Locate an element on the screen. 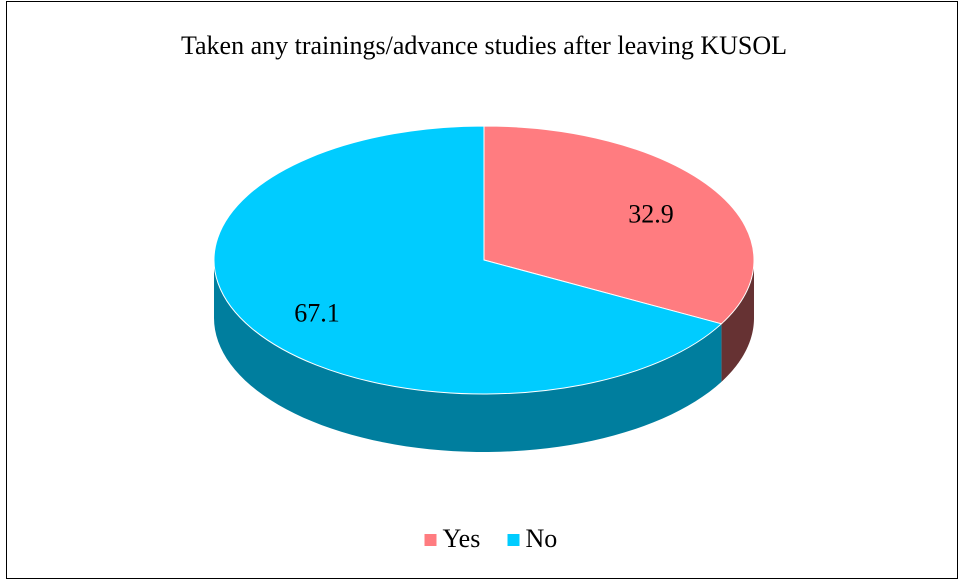  data-label: 32.9 is located at coordinates (651, 214).